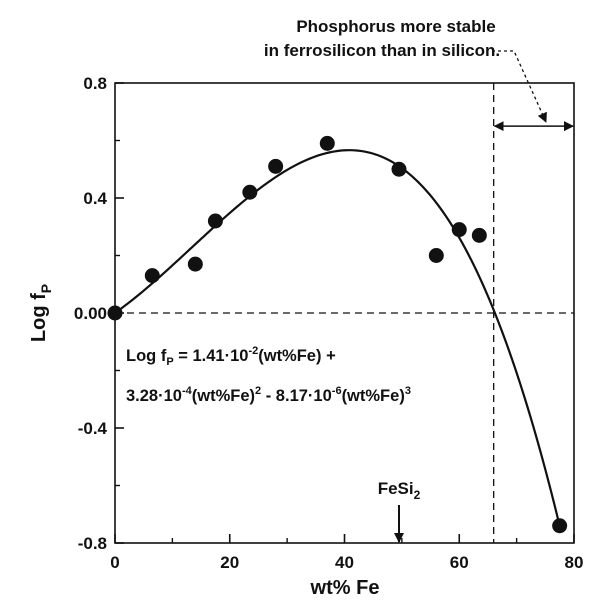 This screenshot has height=616, width=600. What do you see at coordinates (90, 313) in the screenshot?
I see `y-tick-label: 0.00` at bounding box center [90, 313].